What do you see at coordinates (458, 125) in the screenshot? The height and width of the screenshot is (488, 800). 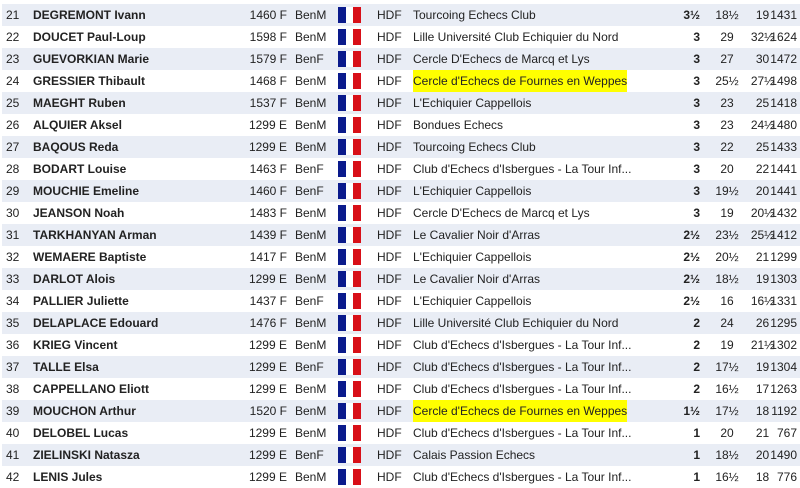 I see `club-name: Bondues Echecs` at bounding box center [458, 125].